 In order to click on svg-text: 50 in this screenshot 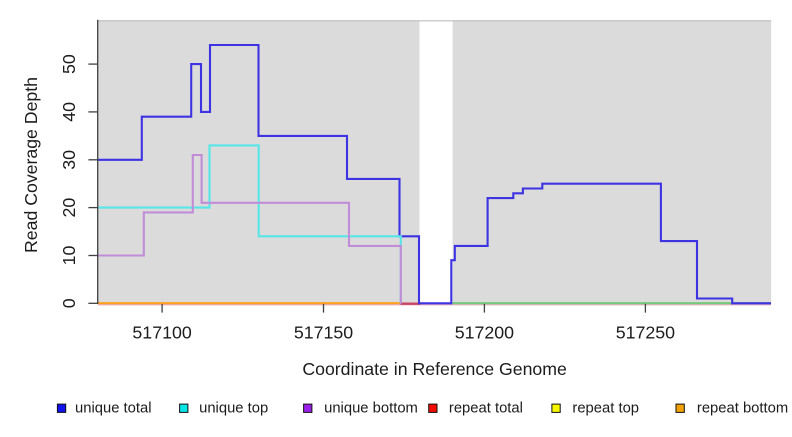, I will do `click(69, 64)`.